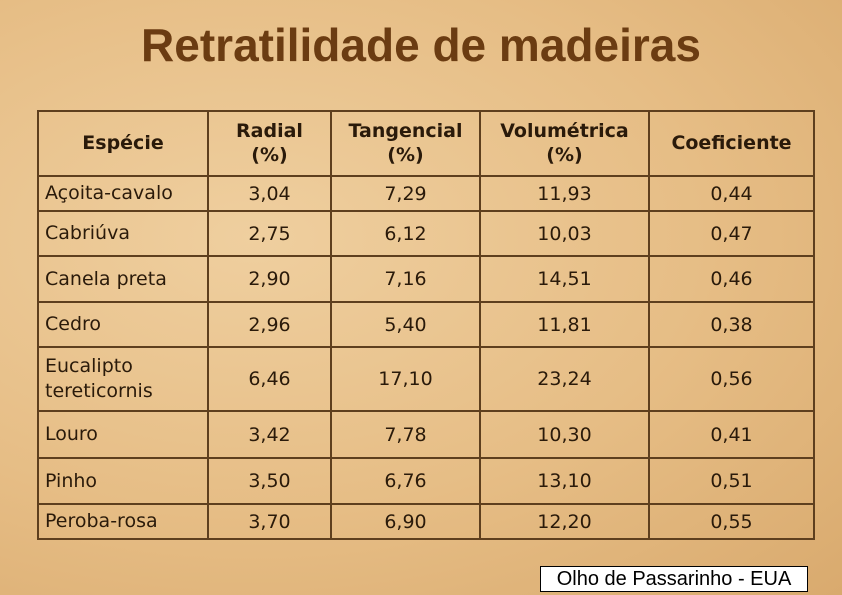 The width and height of the screenshot is (842, 595). Describe the element at coordinates (269, 233) in the screenshot. I see `value-cell: 2,75` at that location.